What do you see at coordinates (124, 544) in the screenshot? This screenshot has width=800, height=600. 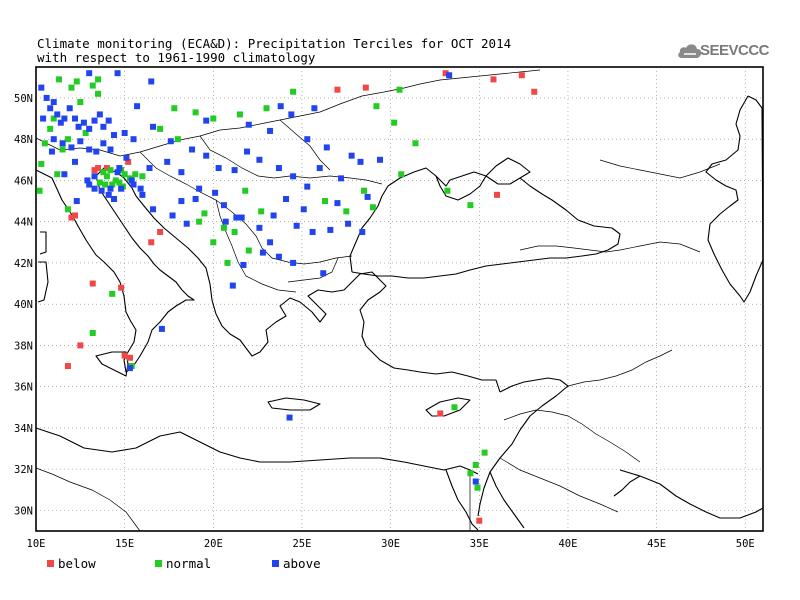 I see `x-tick-label: 15E` at bounding box center [124, 544].